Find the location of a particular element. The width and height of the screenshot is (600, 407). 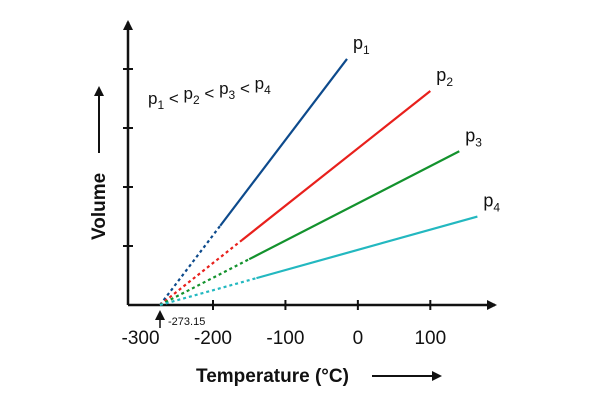

series-line-dashed-p3 is located at coordinates (204, 282).